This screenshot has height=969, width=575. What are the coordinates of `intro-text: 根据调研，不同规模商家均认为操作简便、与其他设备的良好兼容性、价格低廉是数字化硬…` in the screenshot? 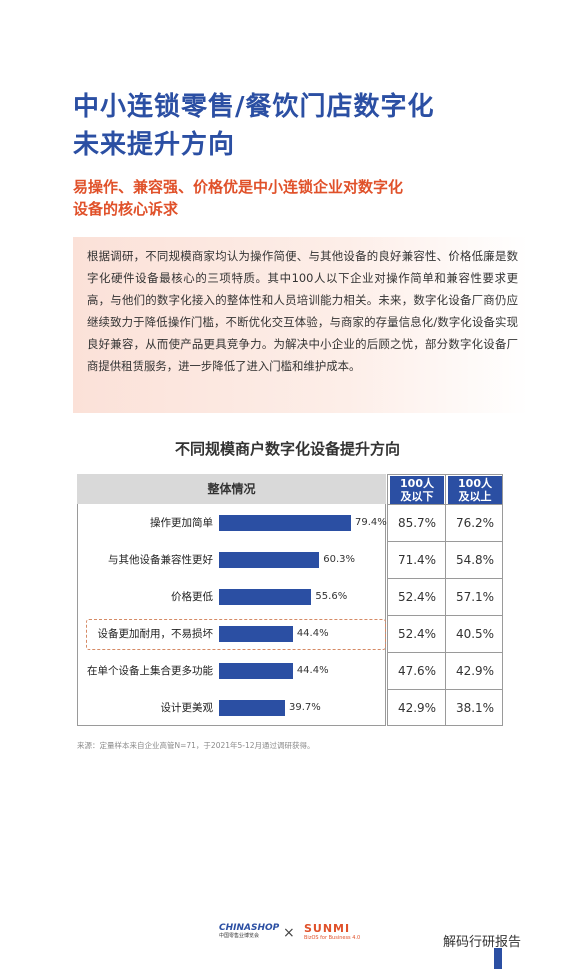 It's located at (302, 311).